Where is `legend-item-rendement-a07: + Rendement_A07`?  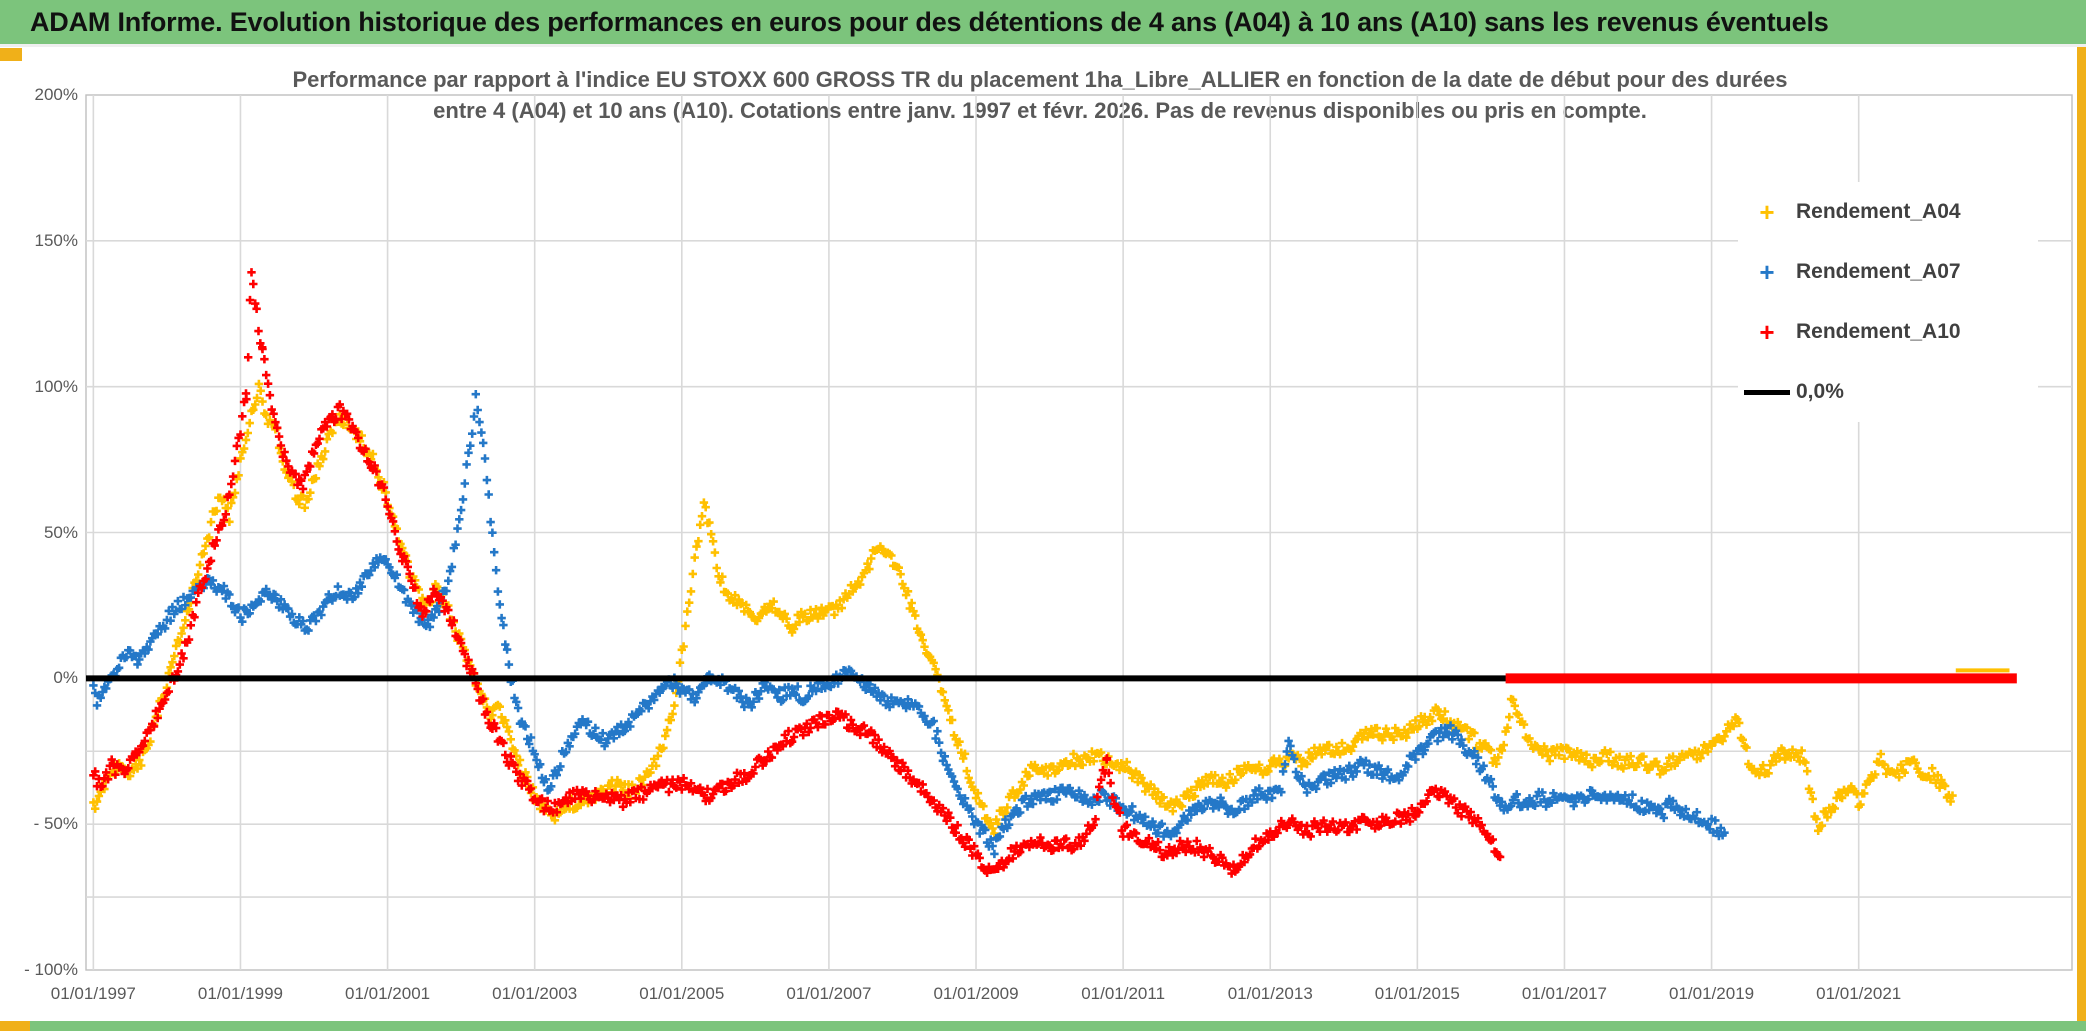
legend-item-rendement-a07: + Rendement_A07 is located at coordinates (1888, 272).